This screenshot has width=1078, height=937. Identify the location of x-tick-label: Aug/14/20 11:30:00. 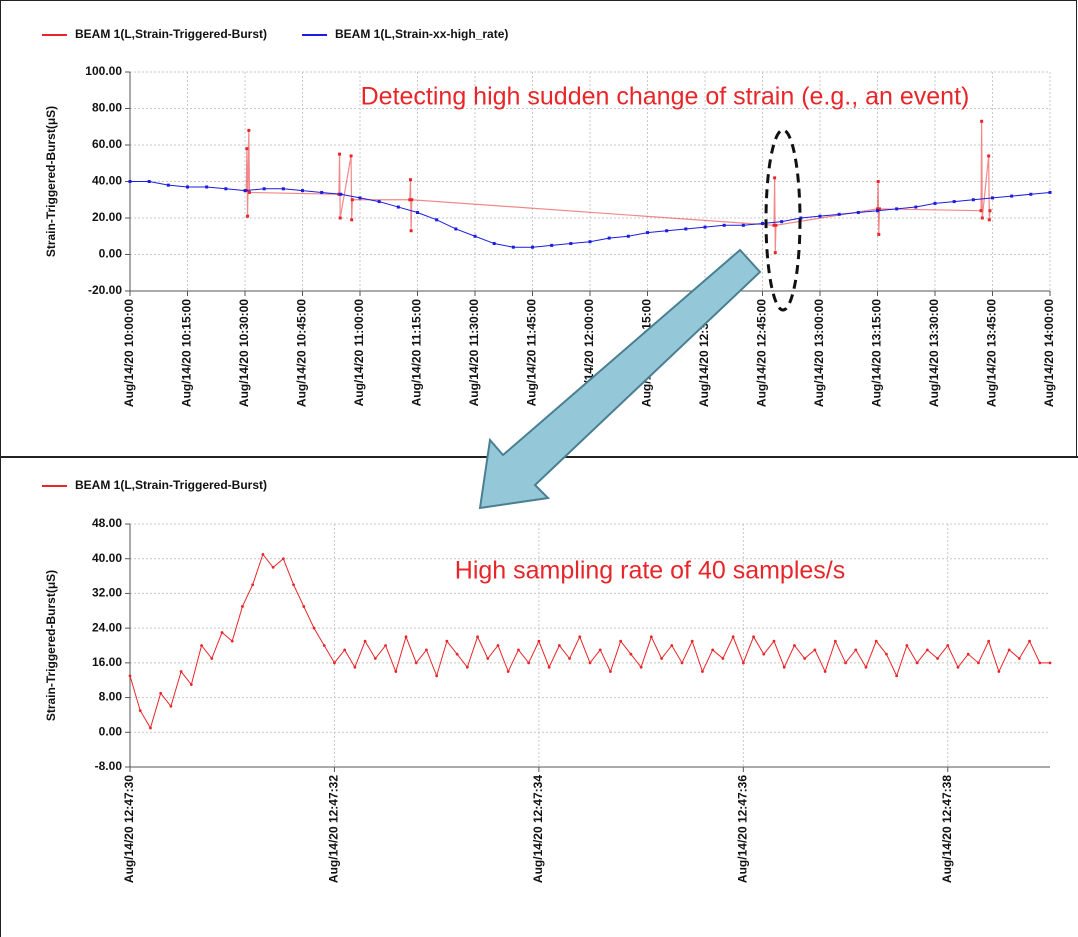
(474, 353).